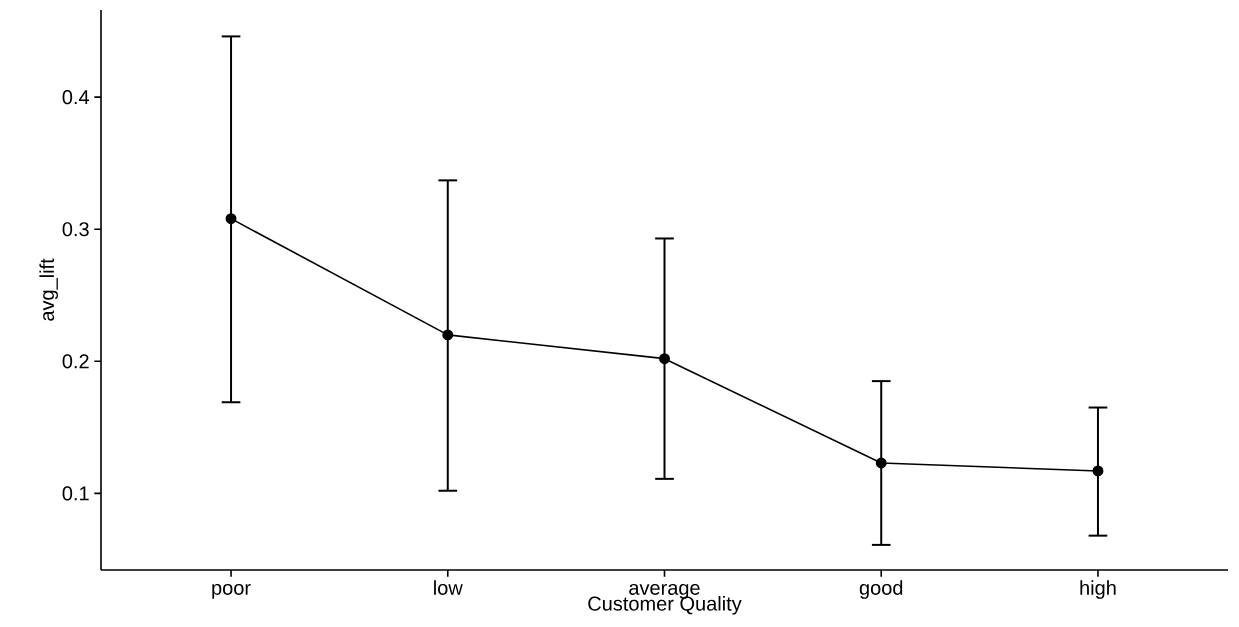 Image resolution: width=1239 pixels, height=627 pixels. Describe the element at coordinates (76, 97) in the screenshot. I see `y-tick-label: 0.4` at that location.